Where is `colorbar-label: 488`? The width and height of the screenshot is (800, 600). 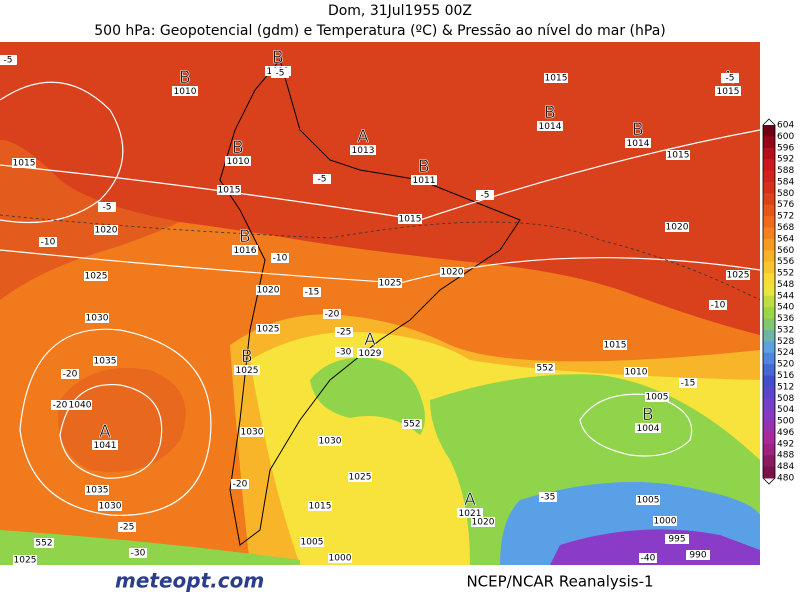
colorbar-label: 488 is located at coordinates (785, 456).